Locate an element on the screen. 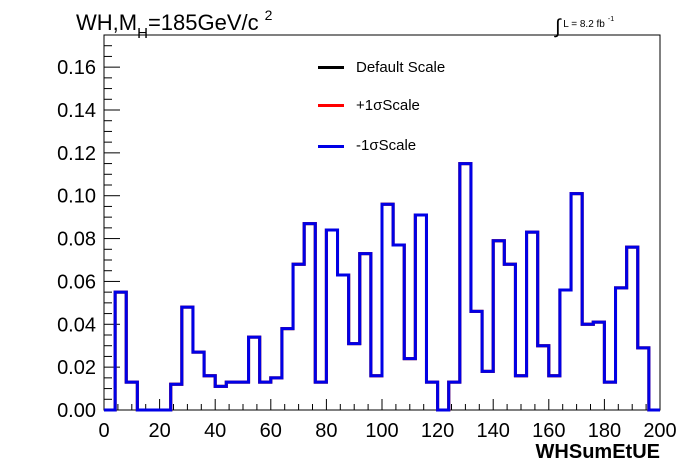 The width and height of the screenshot is (696, 472). chart-title: WH,MH=185GeV/c 2 is located at coordinates (174, 24).